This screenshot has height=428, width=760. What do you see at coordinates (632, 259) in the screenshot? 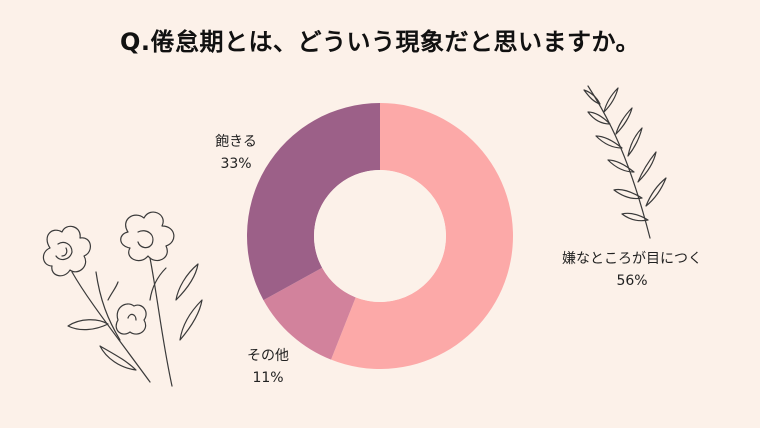
I see `slice-label-text: 嫌なところが目につく` at bounding box center [632, 259].